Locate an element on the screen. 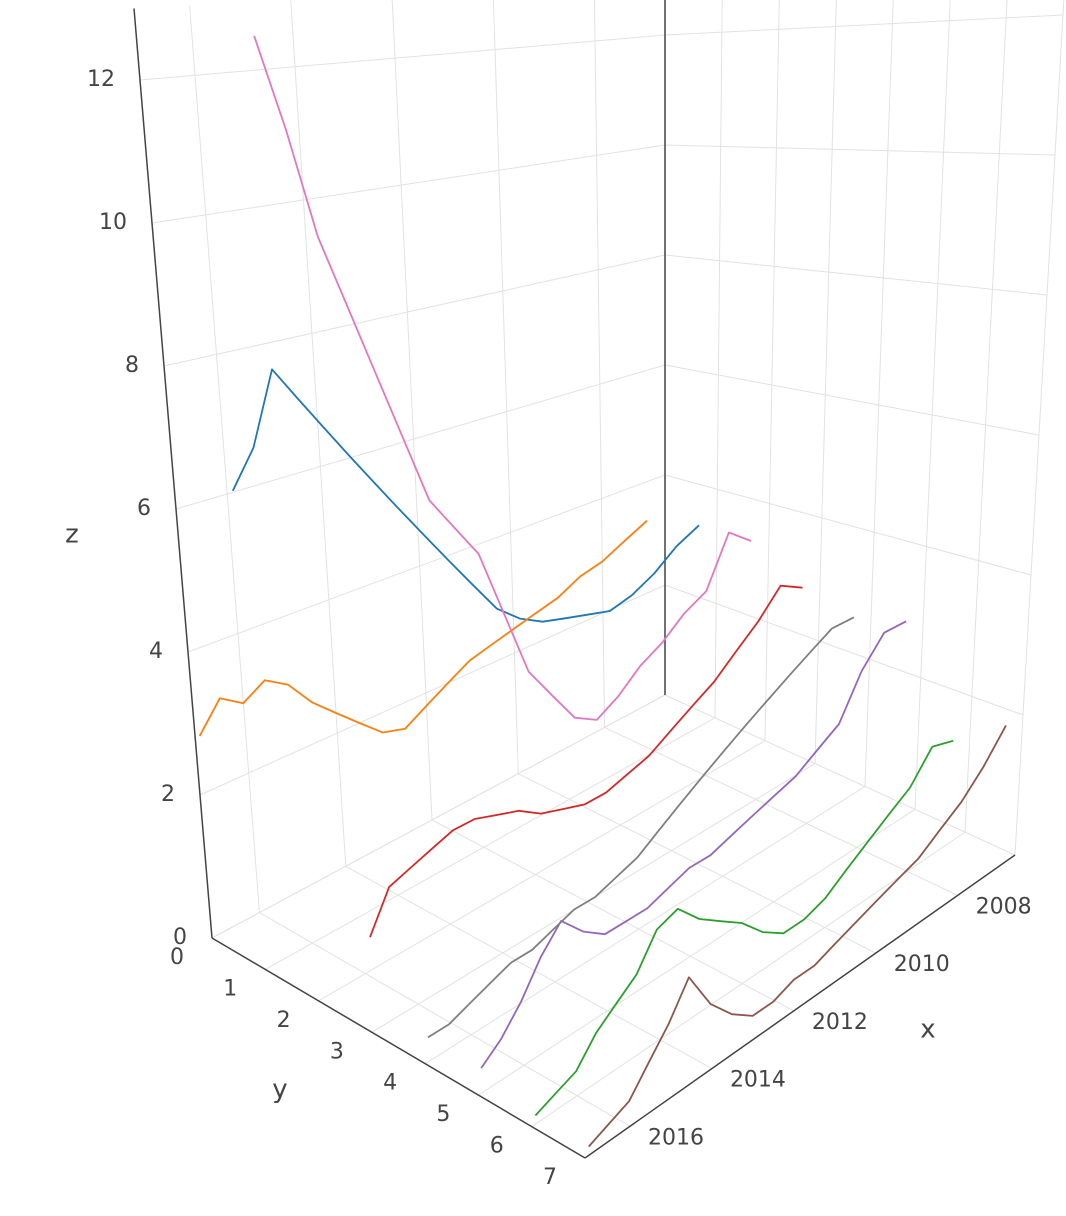 This screenshot has width=1066, height=1216. y-tick-label: 0 is located at coordinates (177, 957).